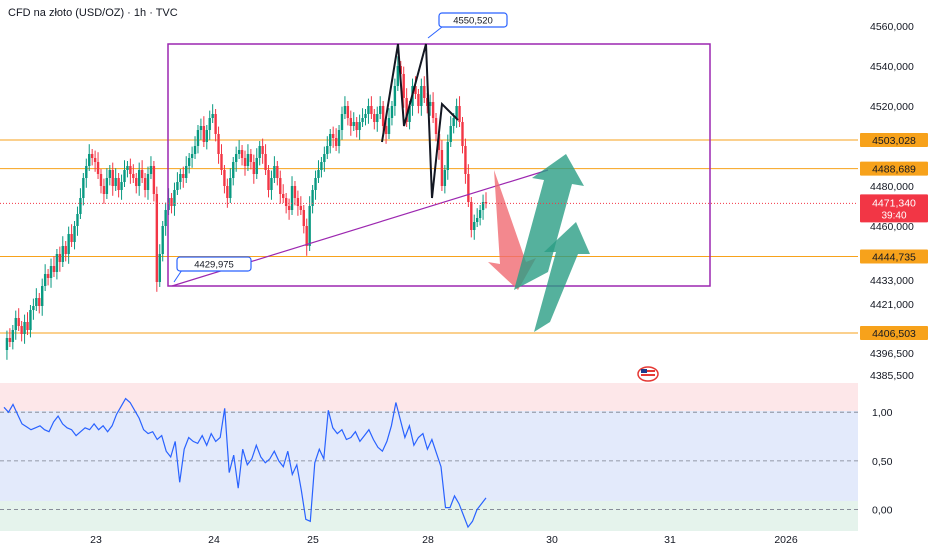  I want to click on oscillator-axis: 1,00 0,50 0,00, so click(882, 461).